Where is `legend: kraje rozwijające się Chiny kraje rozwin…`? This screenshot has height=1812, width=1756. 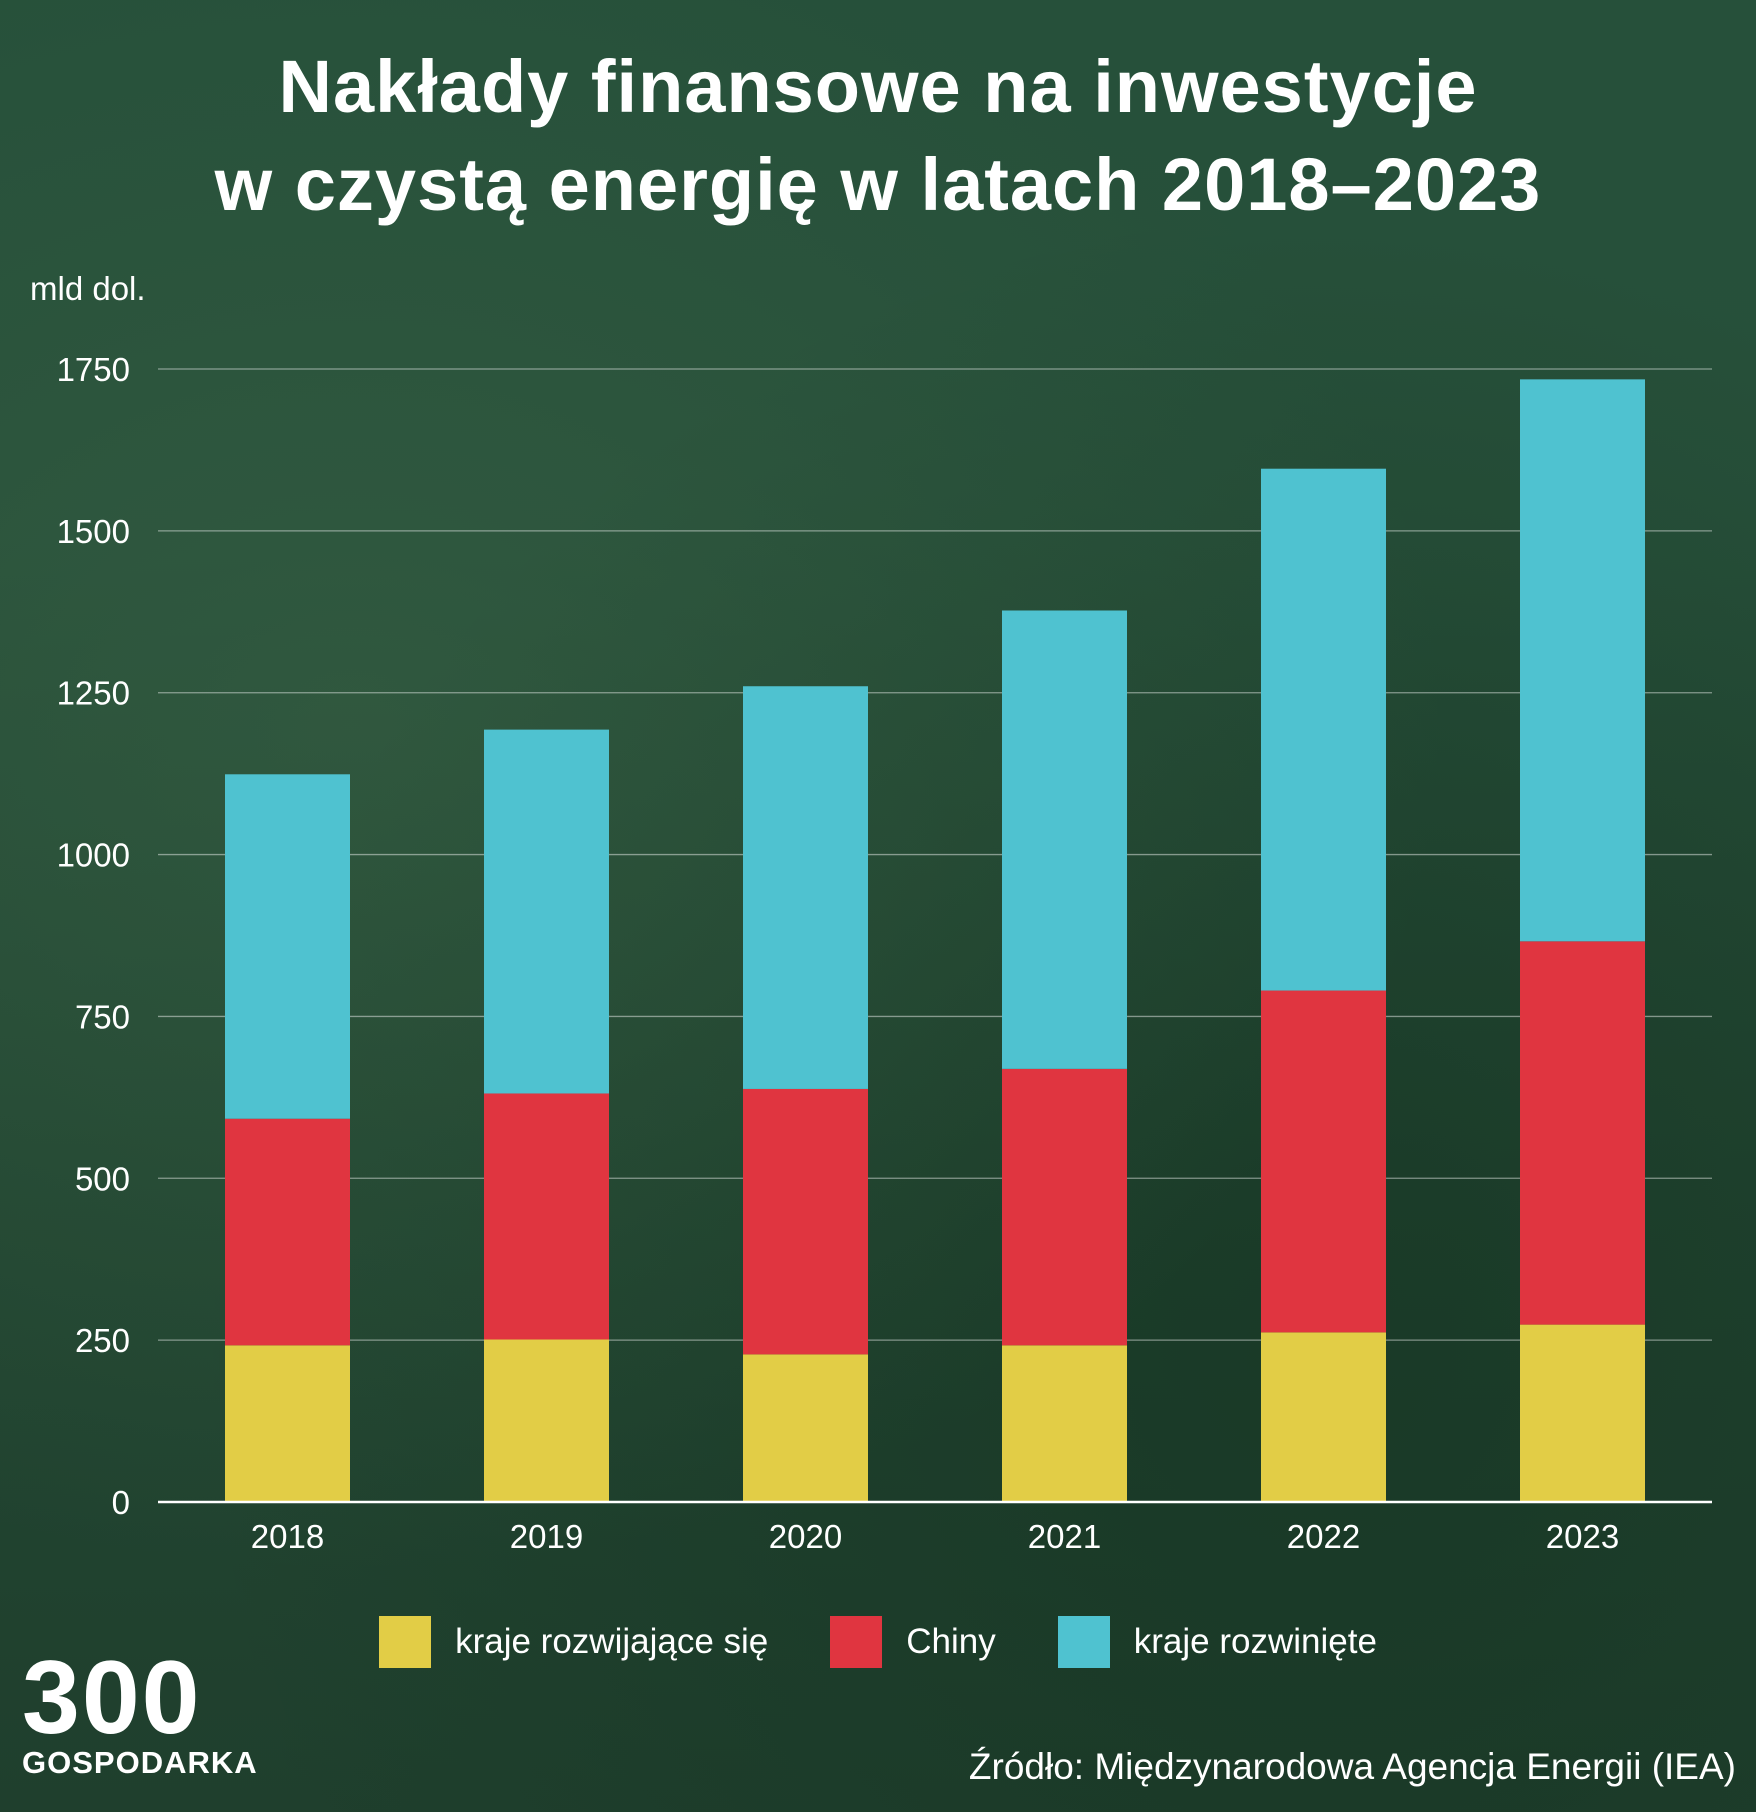
legend: kraje rozwijające się Chiny kraje rozwin… is located at coordinates (878, 1642).